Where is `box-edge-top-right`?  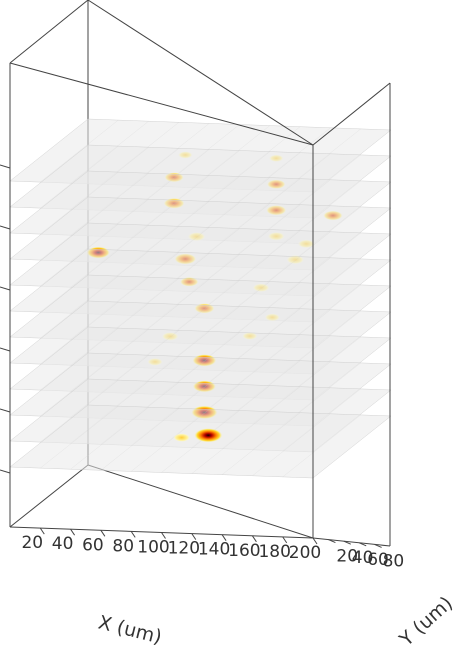 box-edge-top-right is located at coordinates (351, 114).